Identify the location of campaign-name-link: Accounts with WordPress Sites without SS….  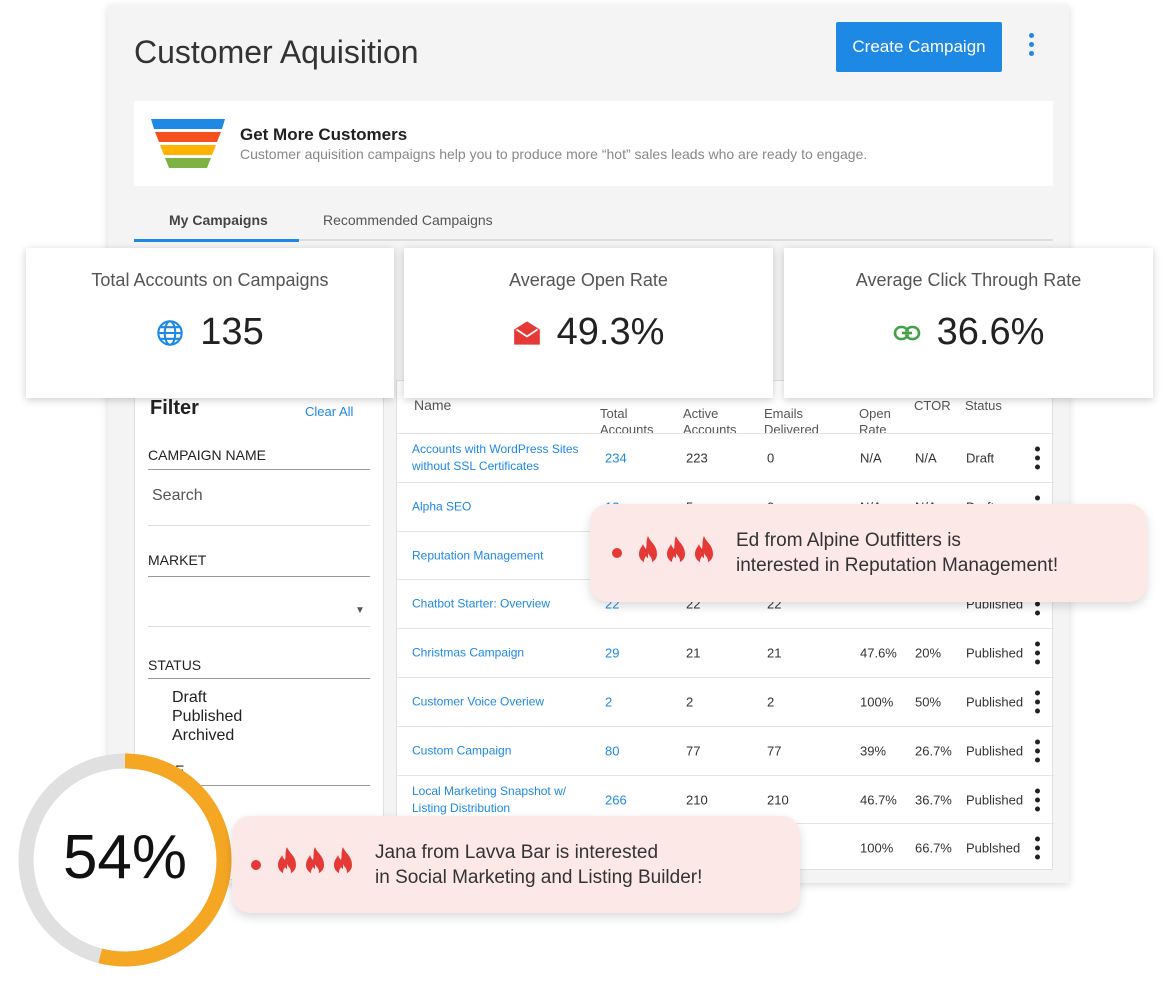
(495, 457).